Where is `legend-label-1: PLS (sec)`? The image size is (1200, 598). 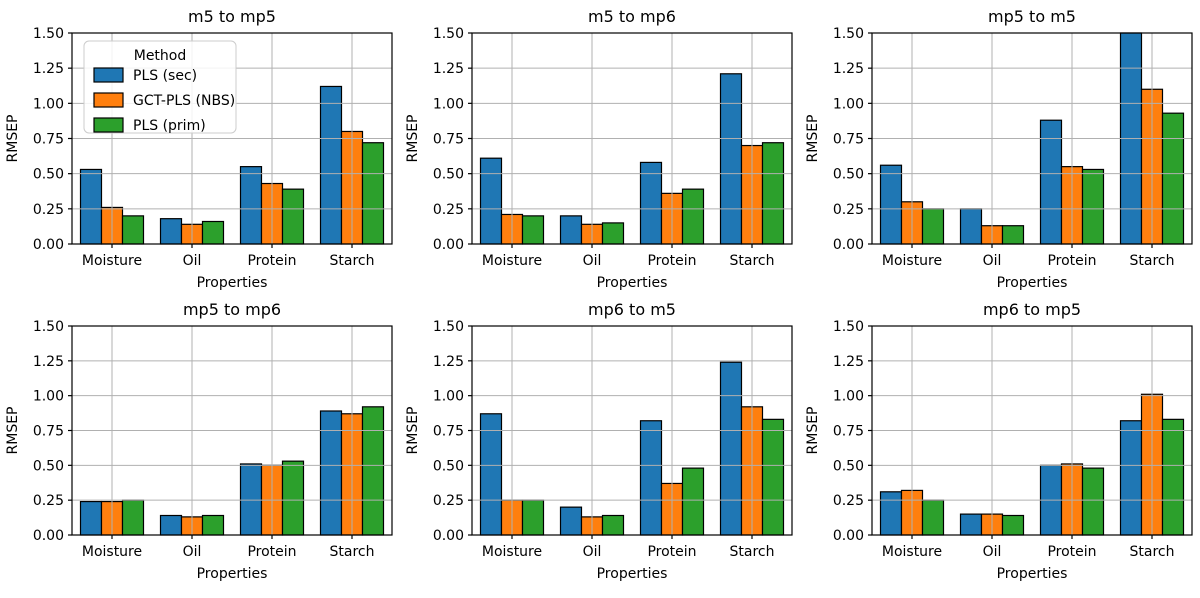 legend-label-1: PLS (sec) is located at coordinates (165, 76).